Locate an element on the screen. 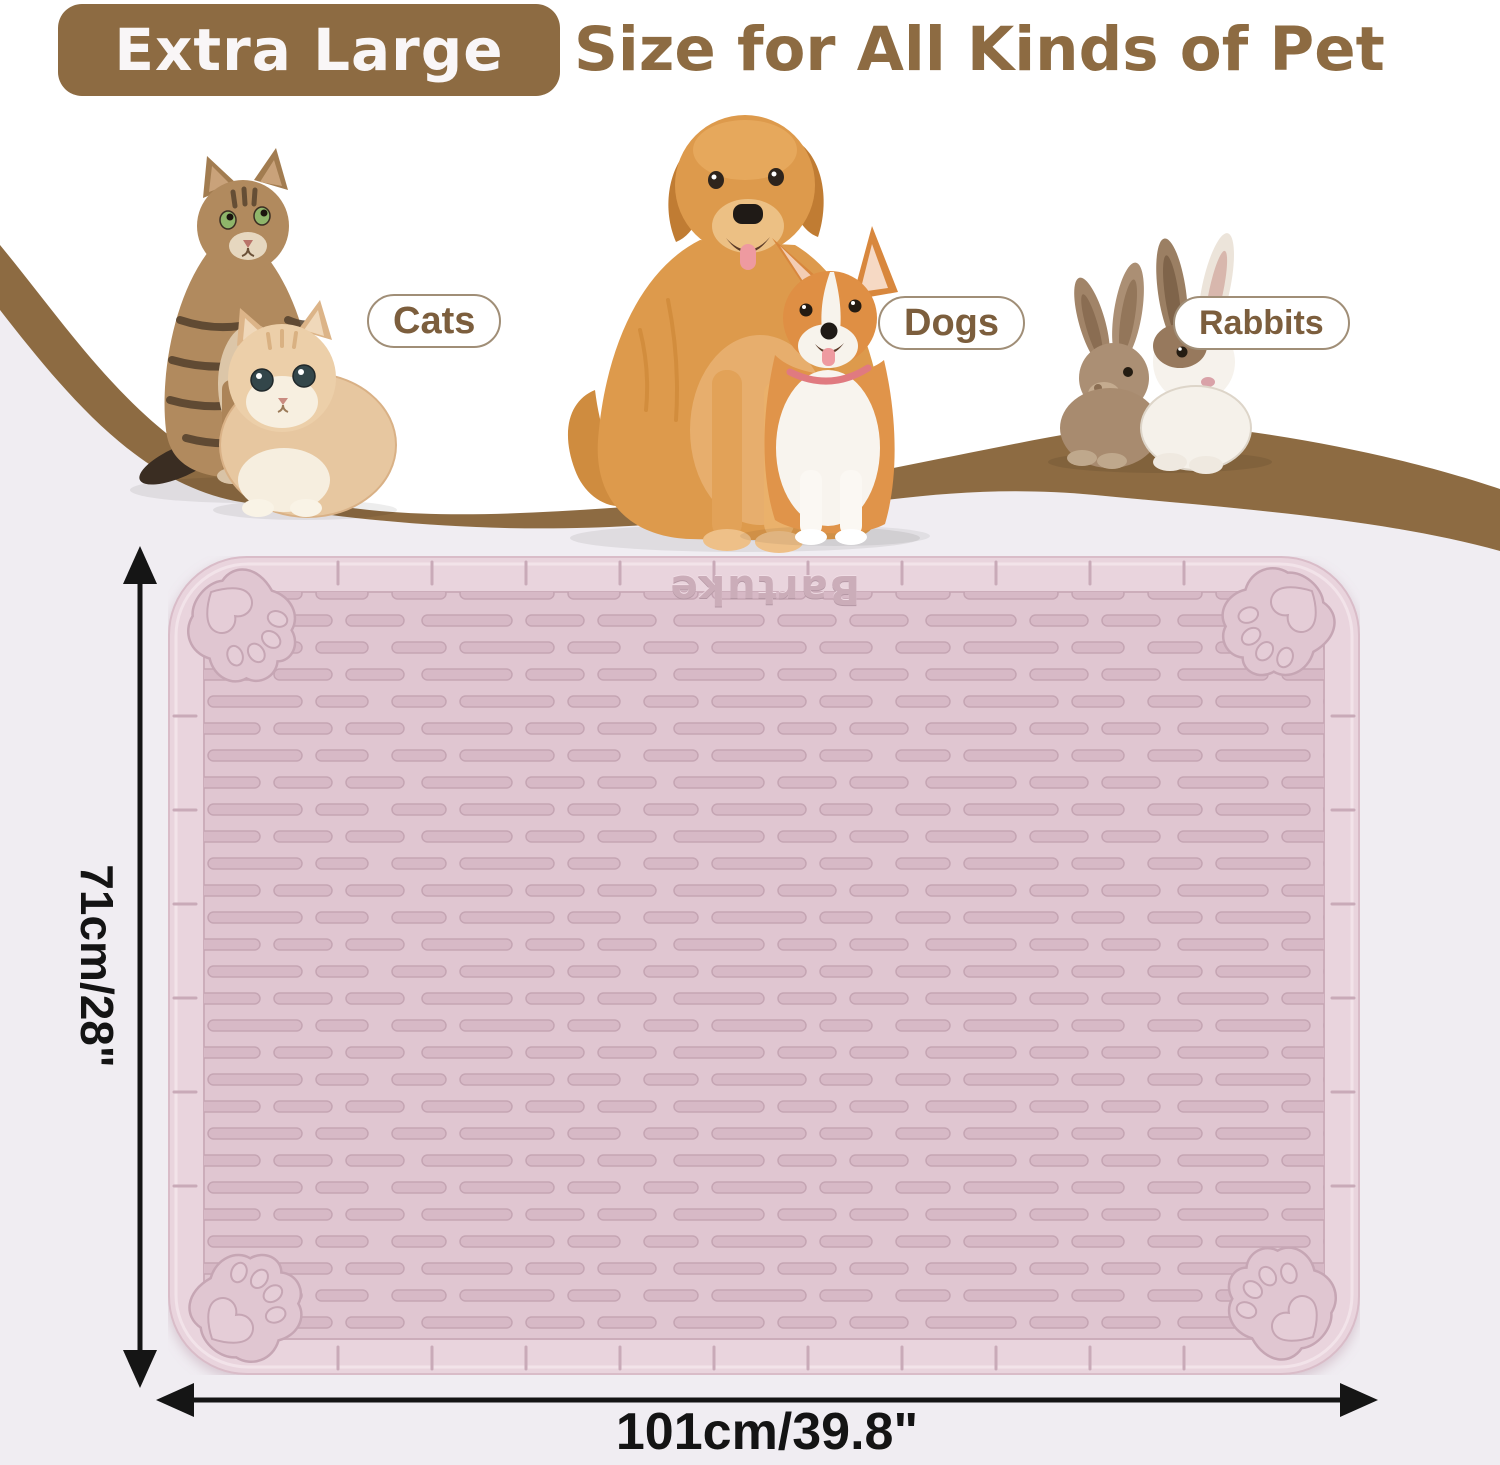 The width and height of the screenshot is (1500, 1465). title-badge-label: Extra Large is located at coordinates (309, 50).